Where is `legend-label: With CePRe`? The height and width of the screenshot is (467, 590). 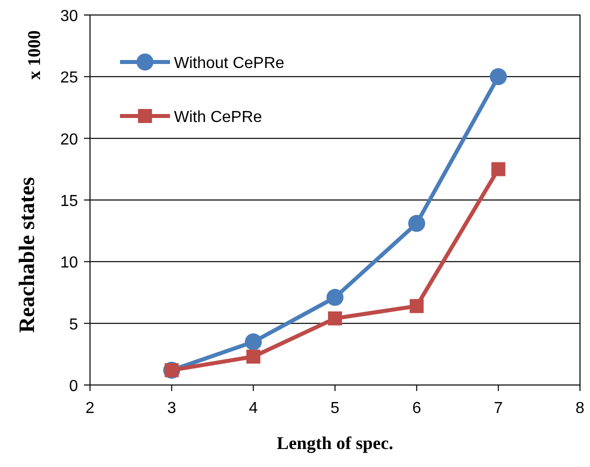 legend-label: With CePRe is located at coordinates (218, 117).